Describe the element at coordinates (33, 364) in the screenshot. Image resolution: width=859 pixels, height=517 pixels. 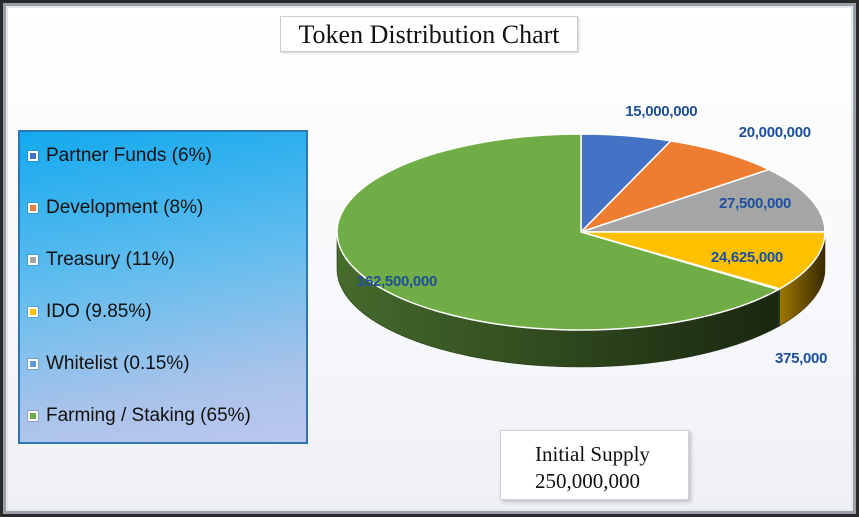
I see `legend-swatch-whitelist` at that location.